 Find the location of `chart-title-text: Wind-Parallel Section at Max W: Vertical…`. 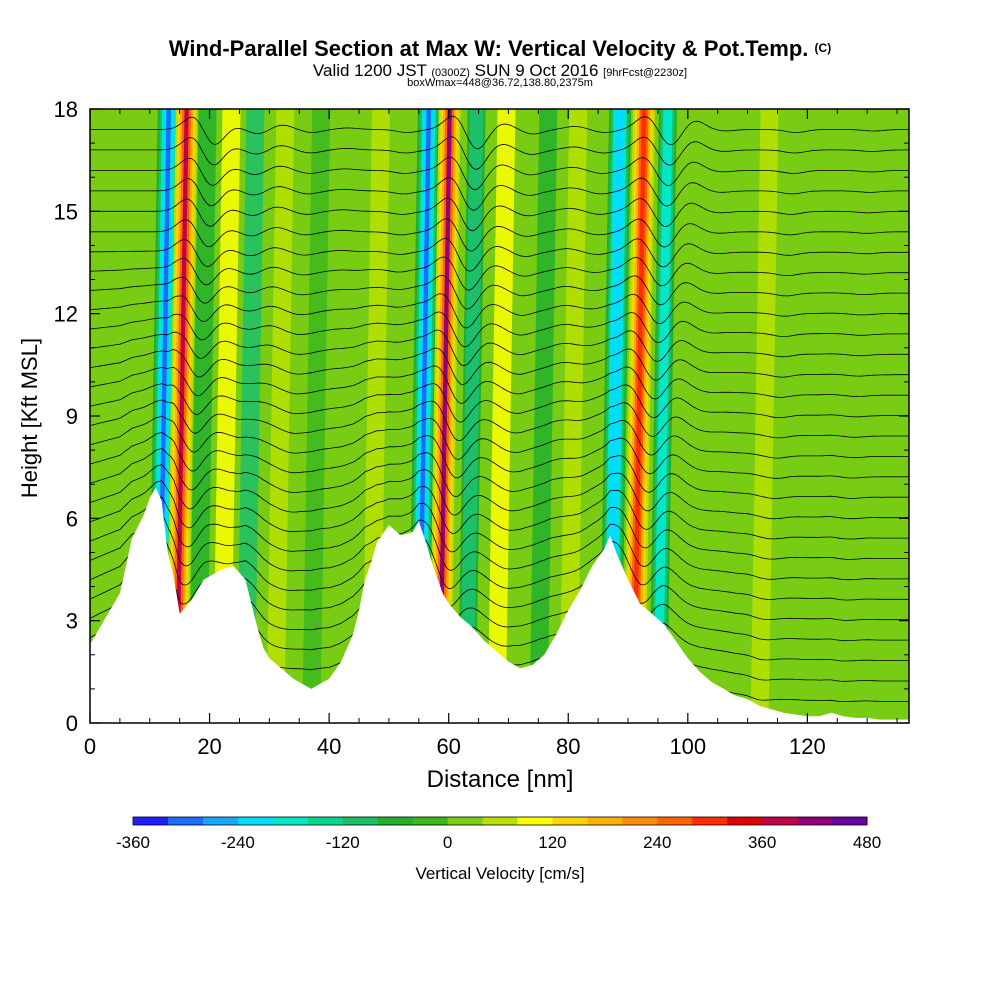

chart-title-text: Wind-Parallel Section at Max W: Vertical… is located at coordinates (488, 48).